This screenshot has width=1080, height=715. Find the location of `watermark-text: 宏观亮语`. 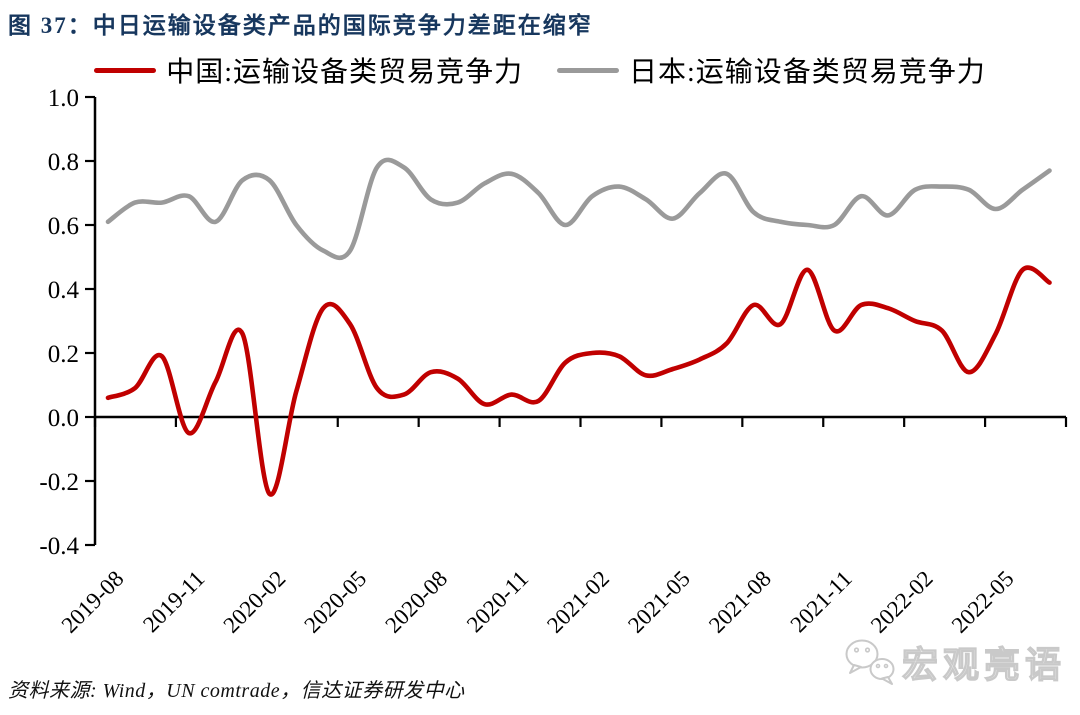

watermark-text: 宏观亮语 is located at coordinates (983, 664).